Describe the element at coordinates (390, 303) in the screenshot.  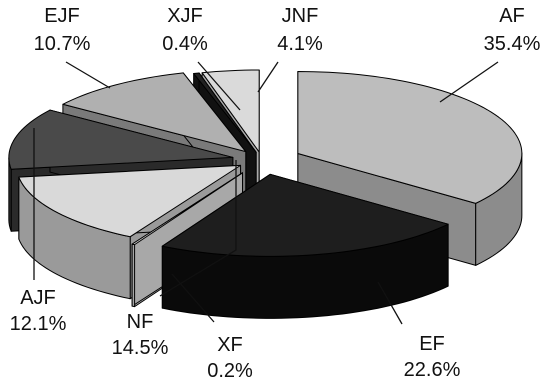
I see `leader-line-ef` at that location.